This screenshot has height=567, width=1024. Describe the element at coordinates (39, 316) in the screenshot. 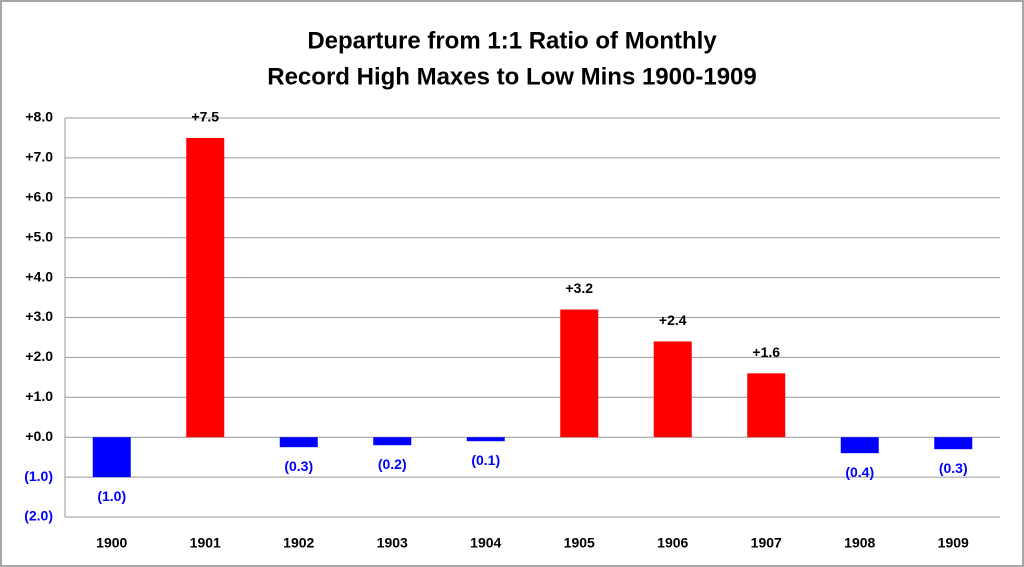

I see `y-tick-label: +3.0` at that location.